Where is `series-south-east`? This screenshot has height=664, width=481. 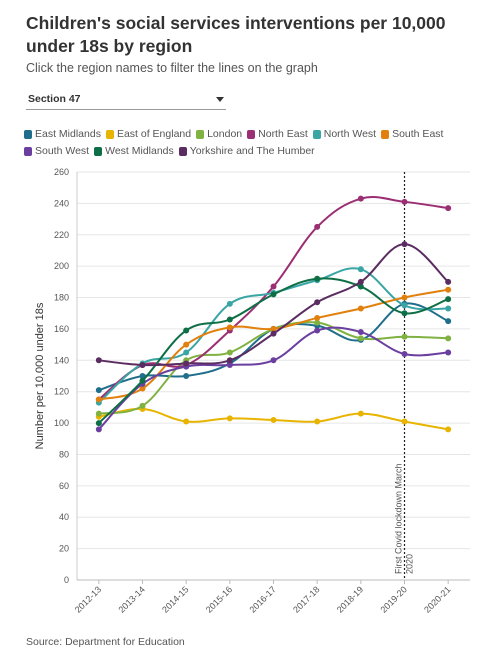 series-south-east is located at coordinates (273, 344).